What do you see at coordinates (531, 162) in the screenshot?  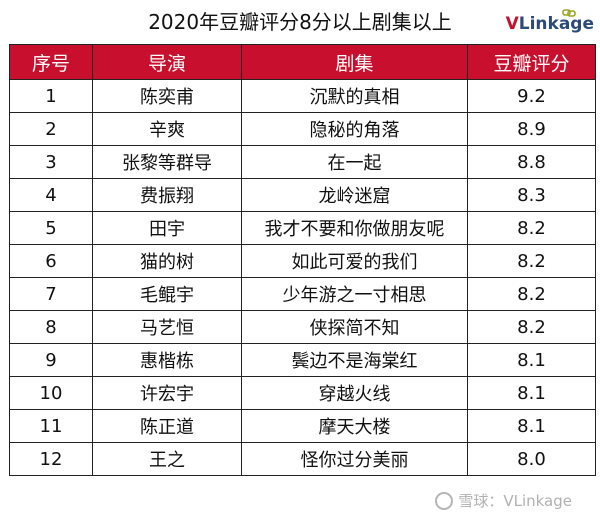 I see `cell-score: 8.8` at bounding box center [531, 162].